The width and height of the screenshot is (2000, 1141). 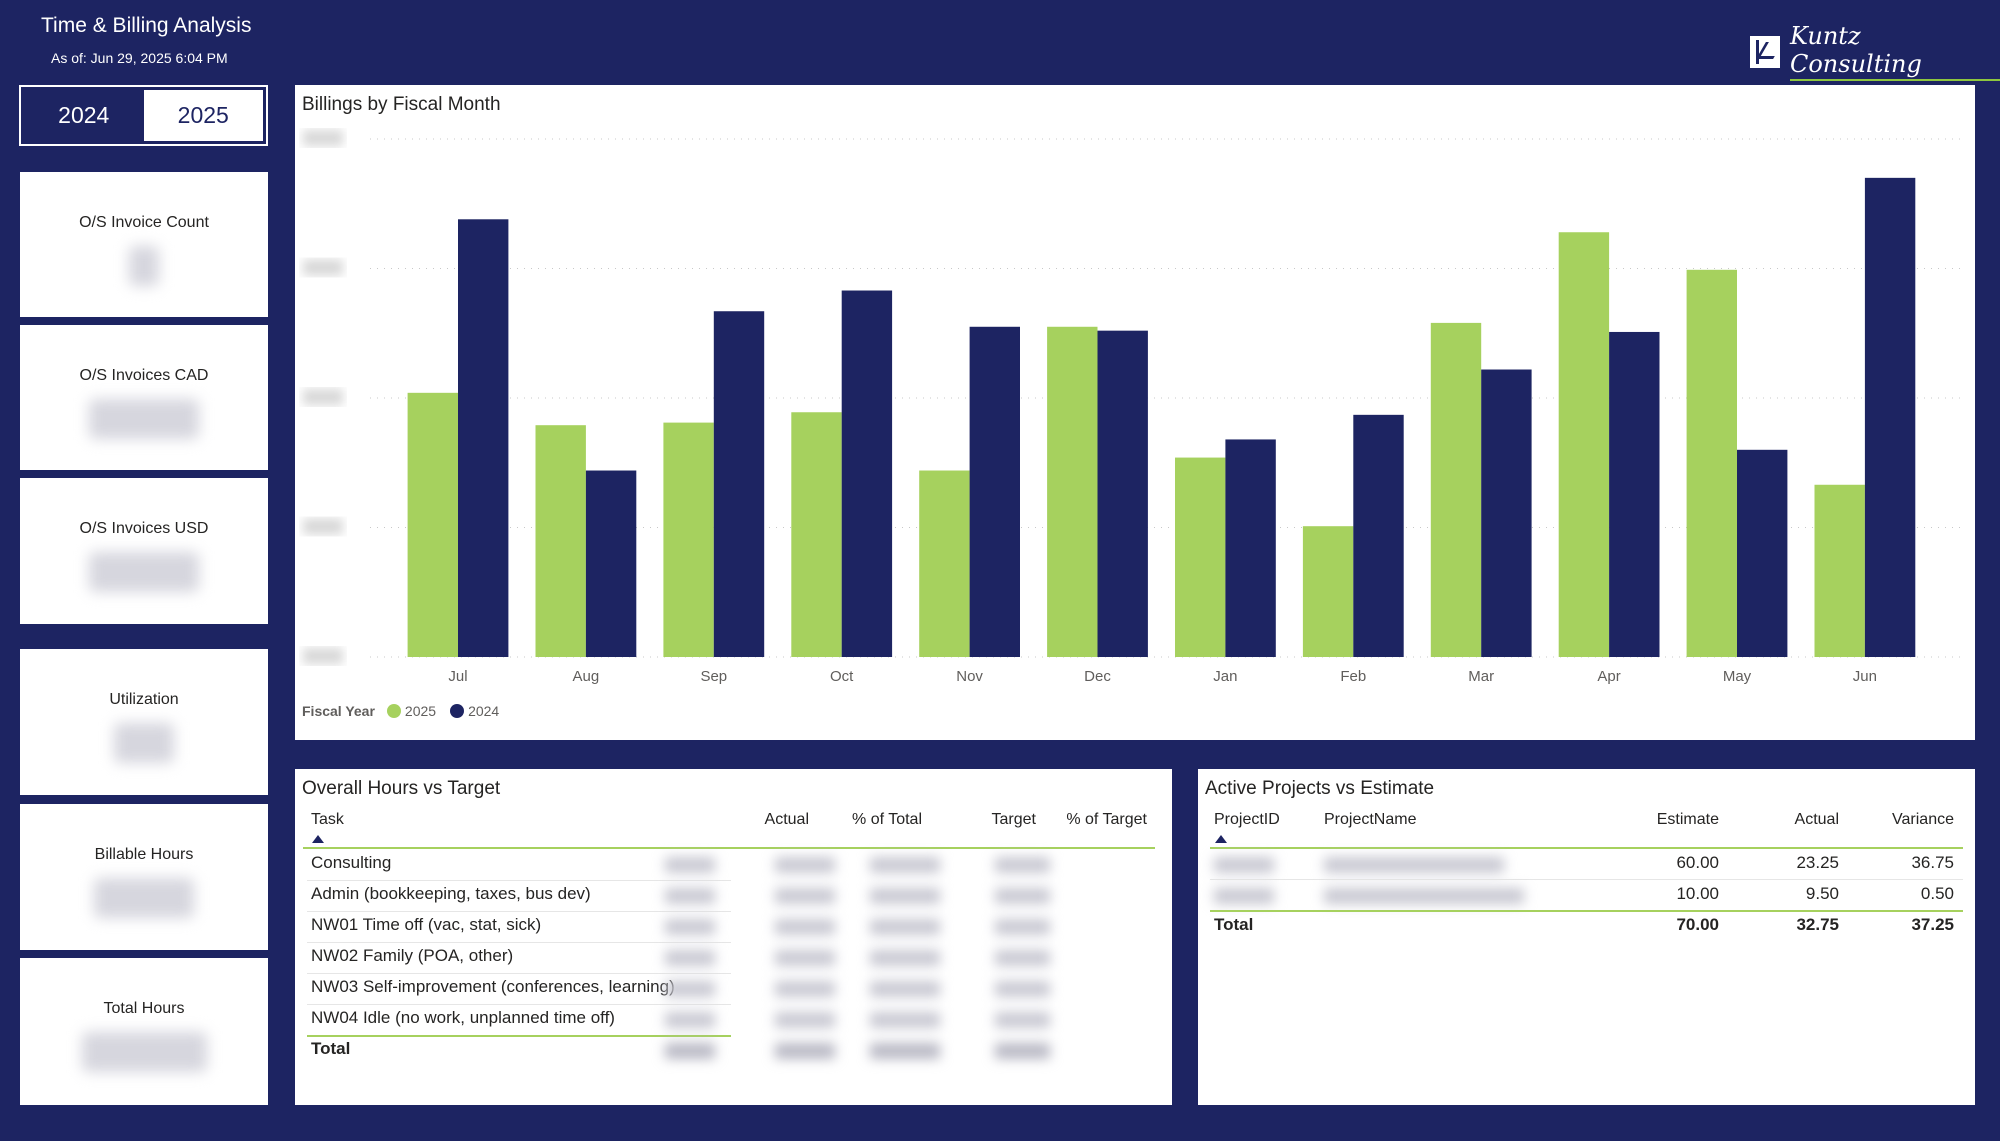 I want to click on bar-2024-dec, so click(x=1122, y=493).